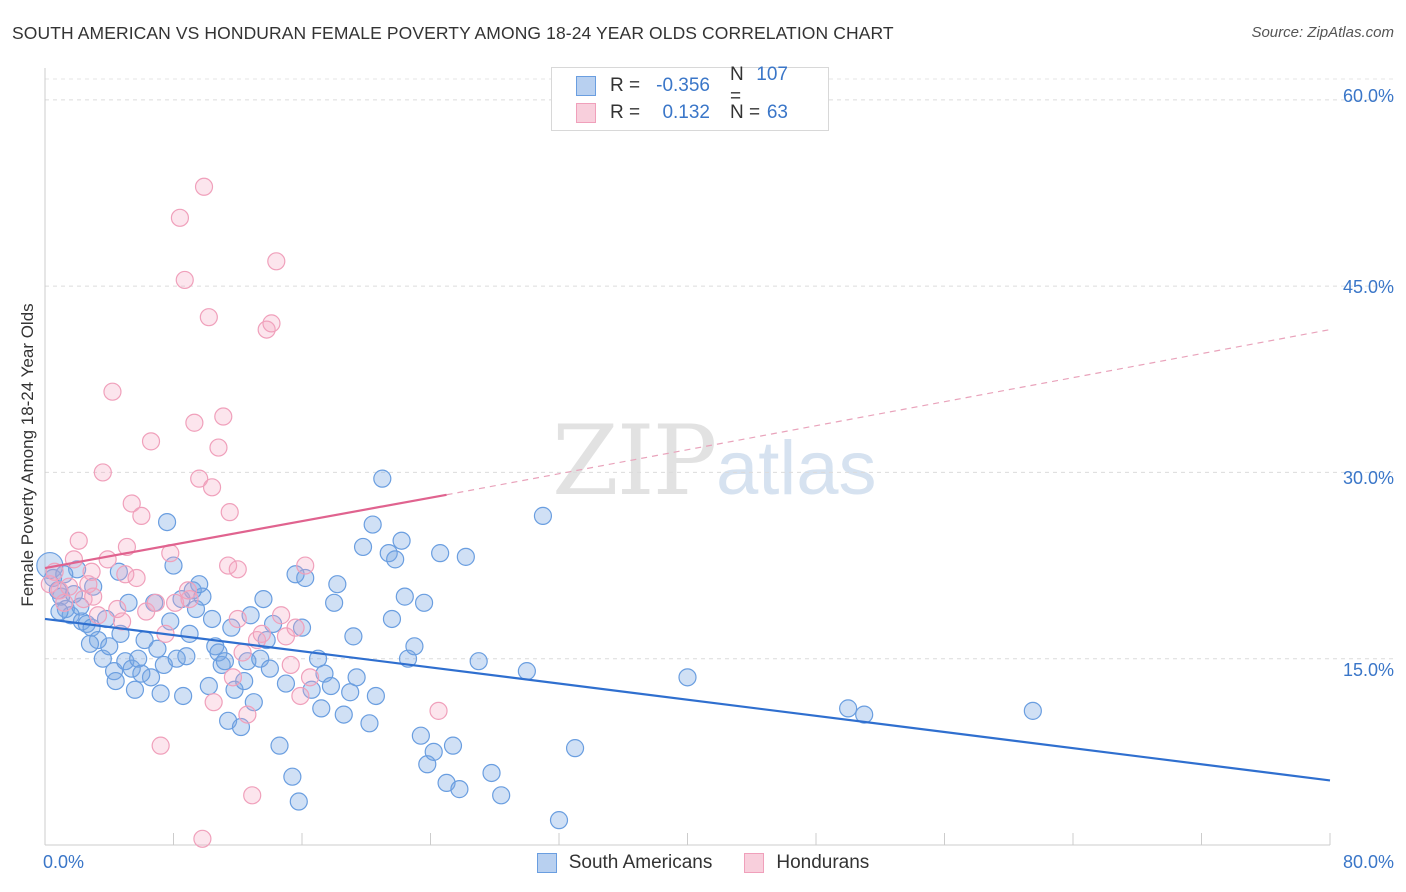 The image size is (1406, 892). What do you see at coordinates (1368, 478) in the screenshot?
I see `y-tick-label-30: 30.0%` at bounding box center [1368, 478].